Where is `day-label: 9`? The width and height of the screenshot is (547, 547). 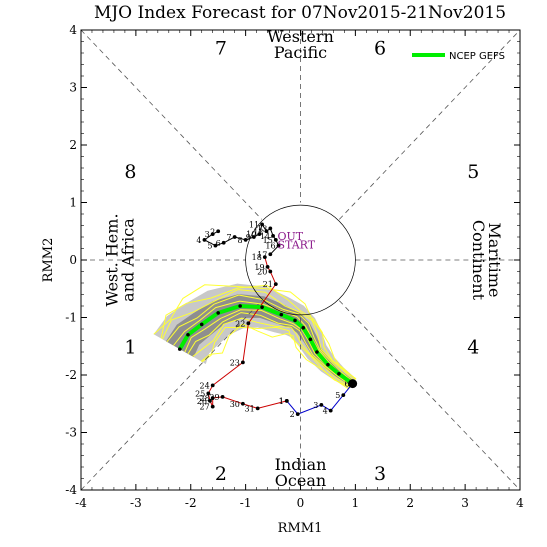 day-label: 9 is located at coordinates (248, 237).